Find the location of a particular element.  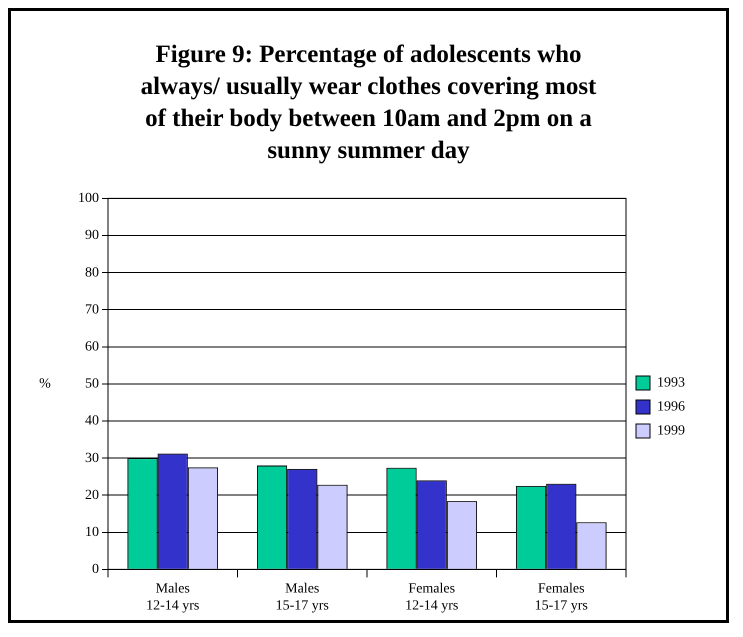

y-tick-label: 80 is located at coordinates (92, 272).